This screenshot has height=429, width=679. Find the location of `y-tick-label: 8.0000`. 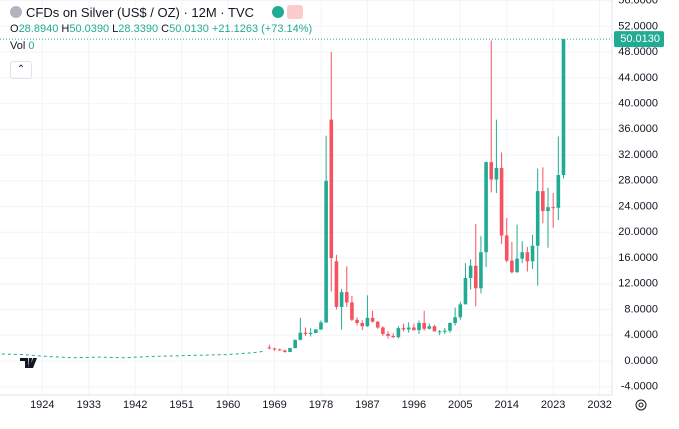

y-tick-label: 8.0000 is located at coordinates (641, 309).